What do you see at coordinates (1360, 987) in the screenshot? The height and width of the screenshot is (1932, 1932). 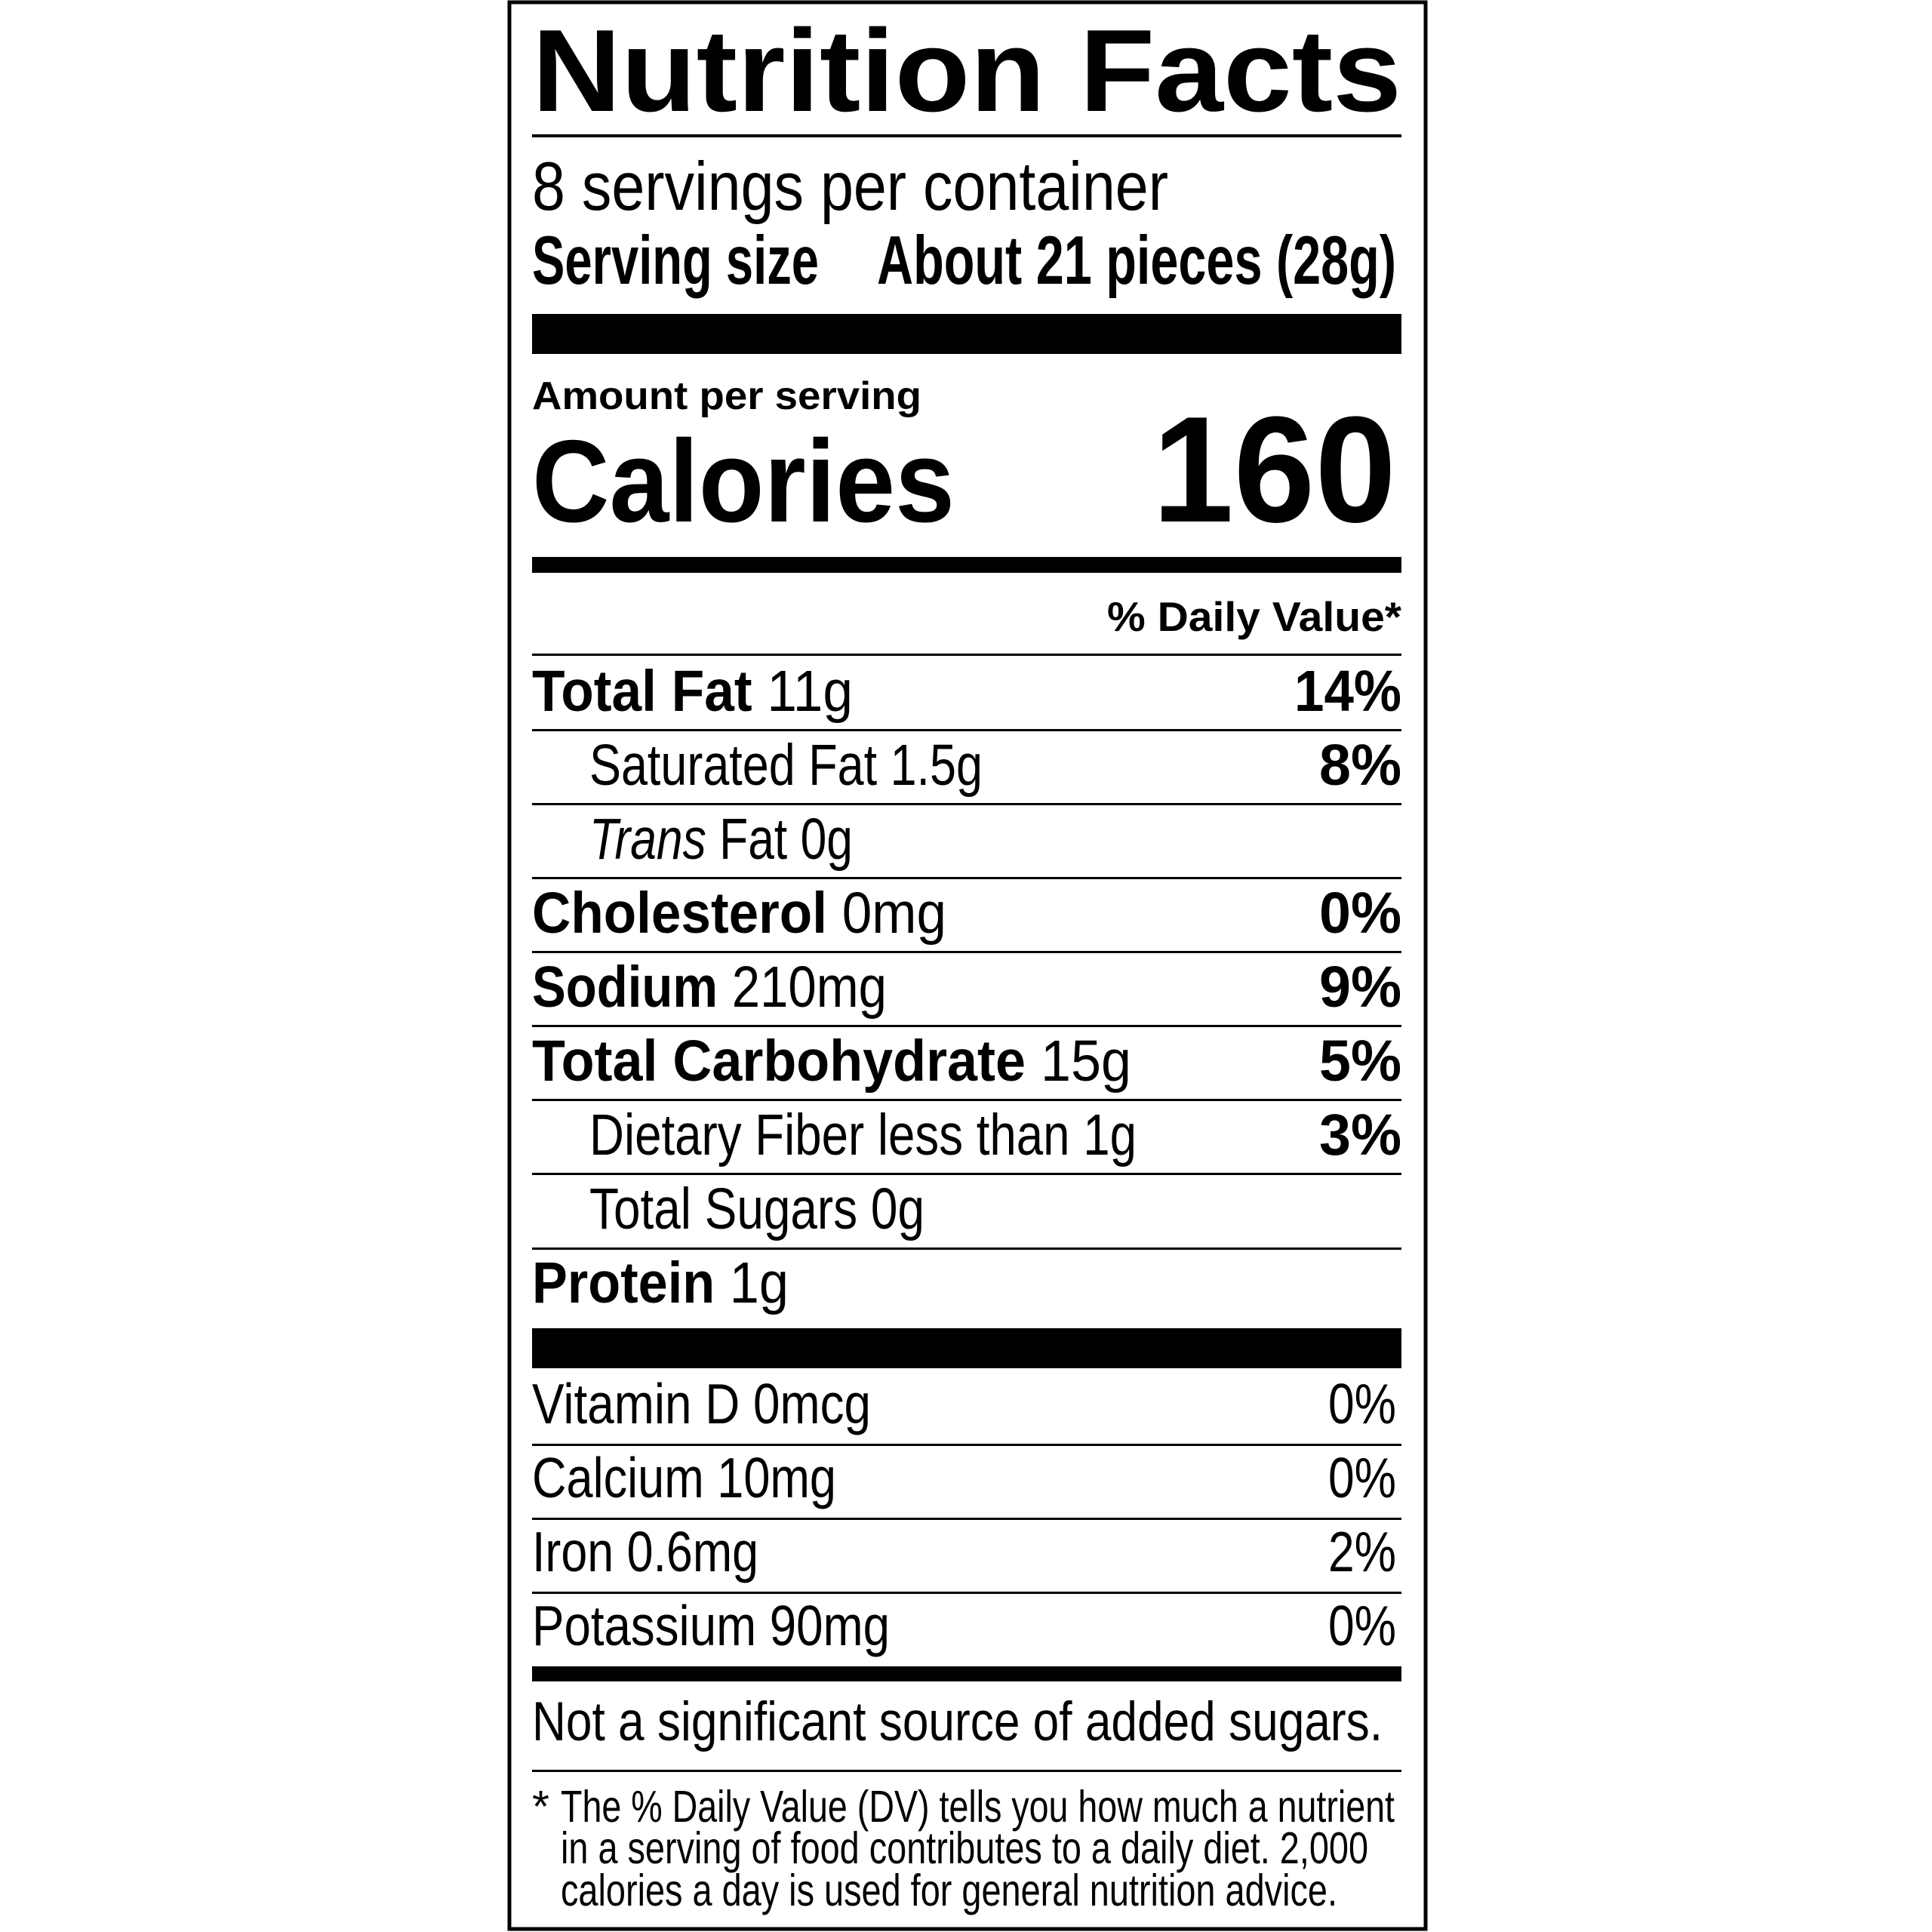 I see `nutrient-dv: 9%` at bounding box center [1360, 987].